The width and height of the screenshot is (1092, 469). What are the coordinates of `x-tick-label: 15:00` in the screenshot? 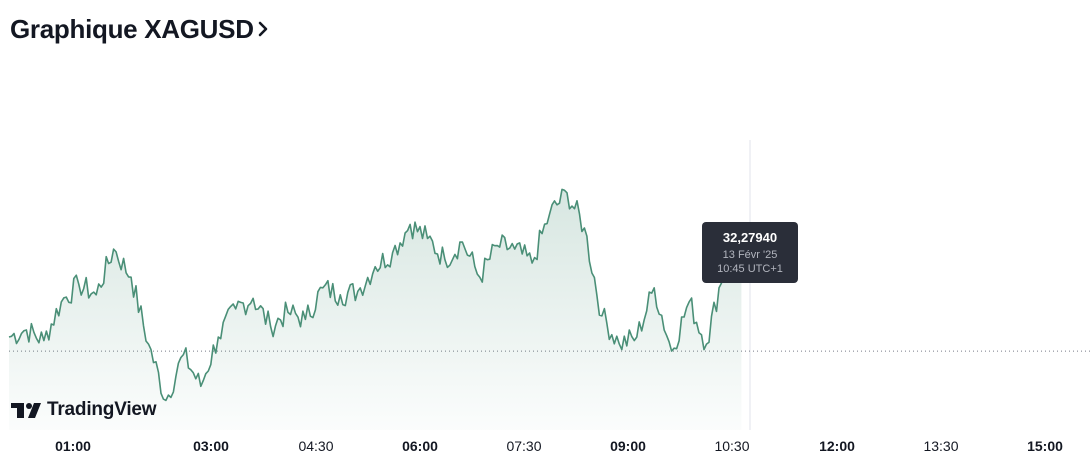 It's located at (1045, 446).